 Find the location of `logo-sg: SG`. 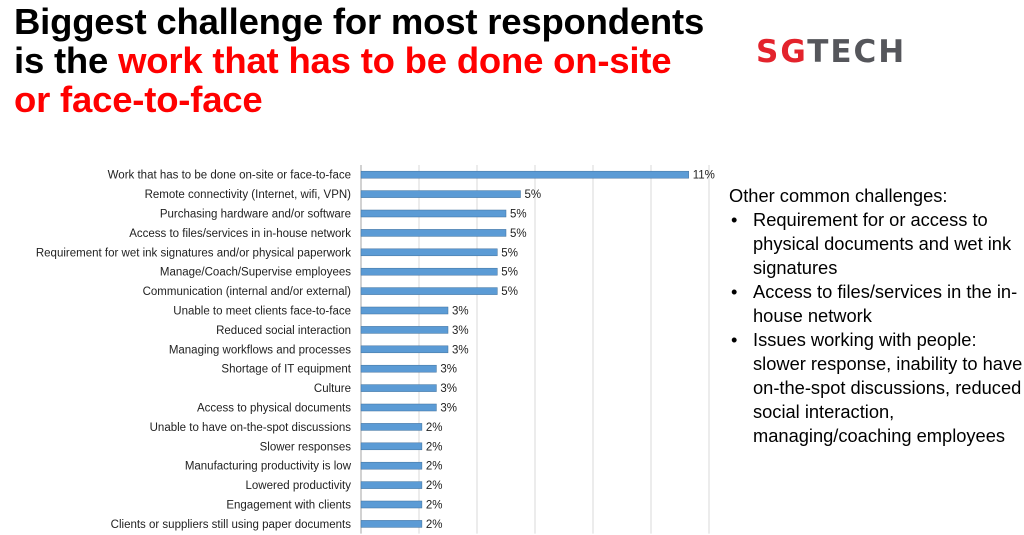

logo-sg: SG is located at coordinates (782, 52).